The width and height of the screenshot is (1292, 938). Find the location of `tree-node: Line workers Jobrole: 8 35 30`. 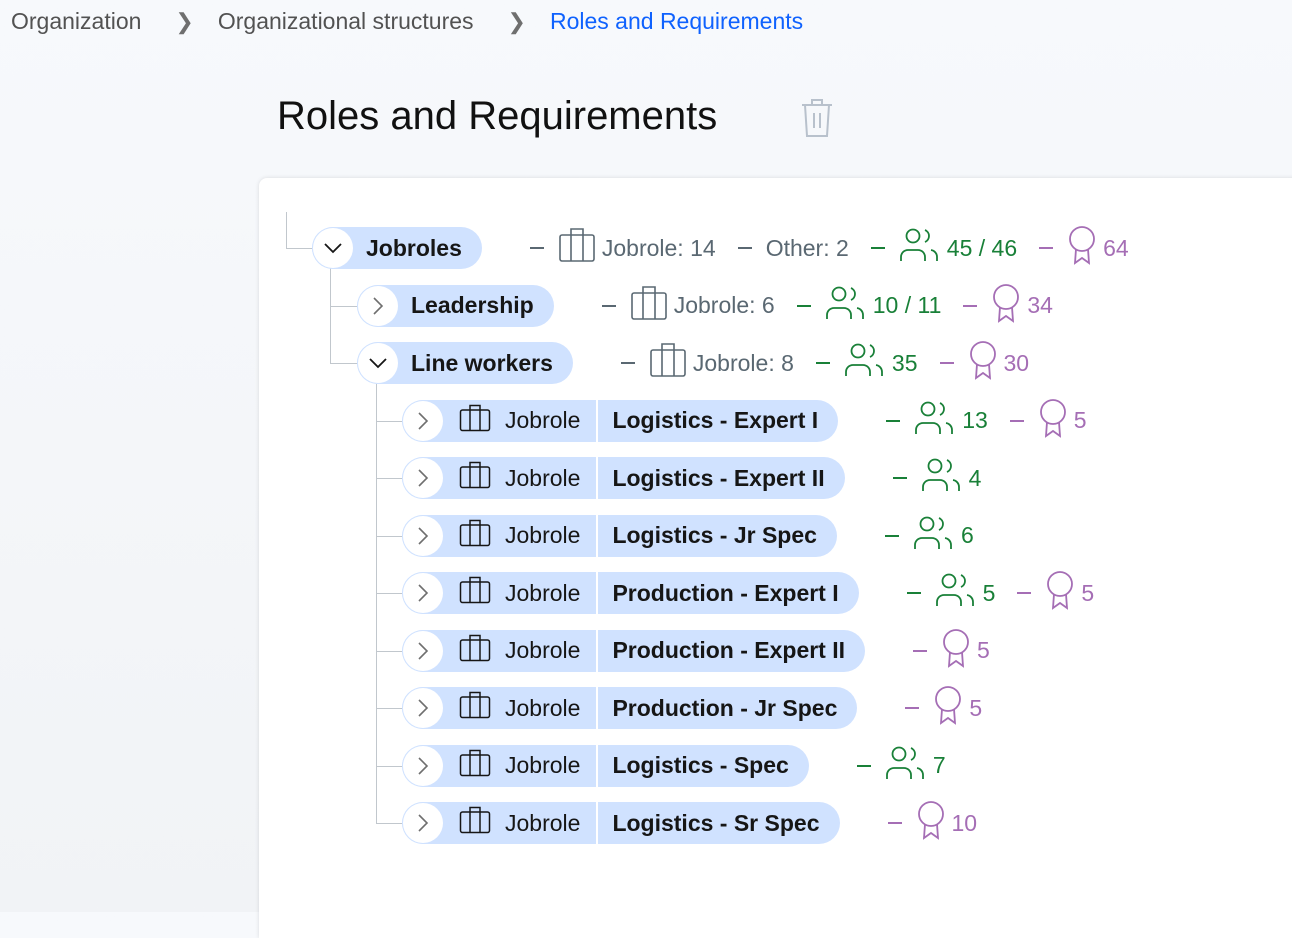

tree-node: Line workers Jobrole: 8 35 30 is located at coordinates (704, 363).